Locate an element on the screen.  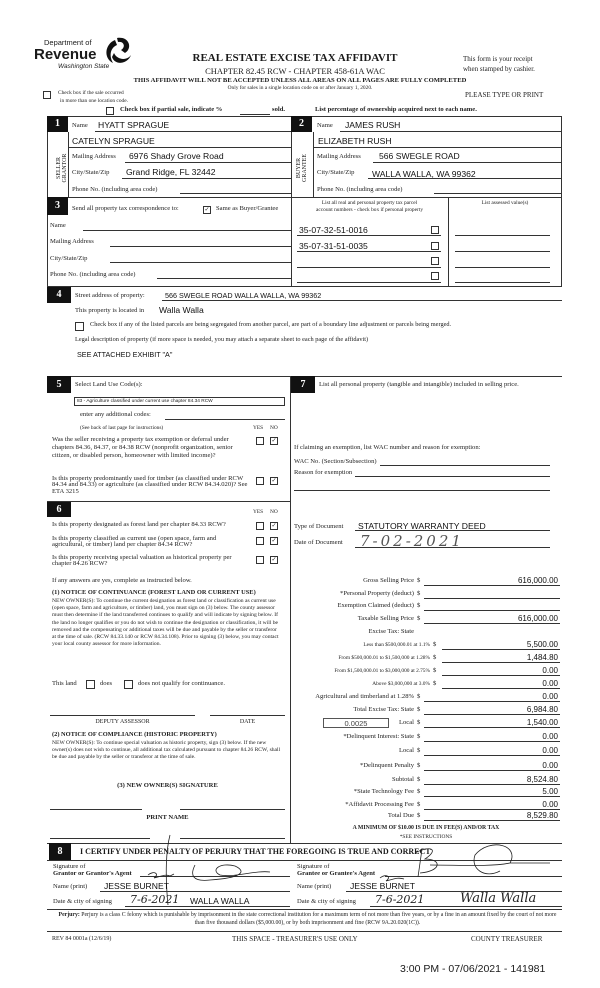
tax-row-value: 8,529.80 is located at coordinates (542, 815).